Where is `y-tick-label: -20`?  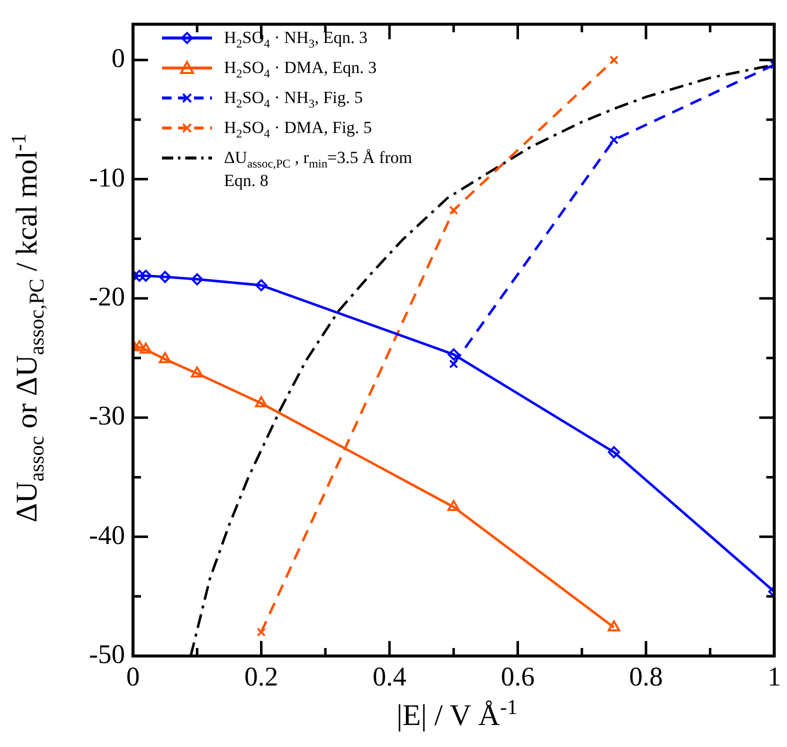 y-tick-label: -20 is located at coordinates (107, 296).